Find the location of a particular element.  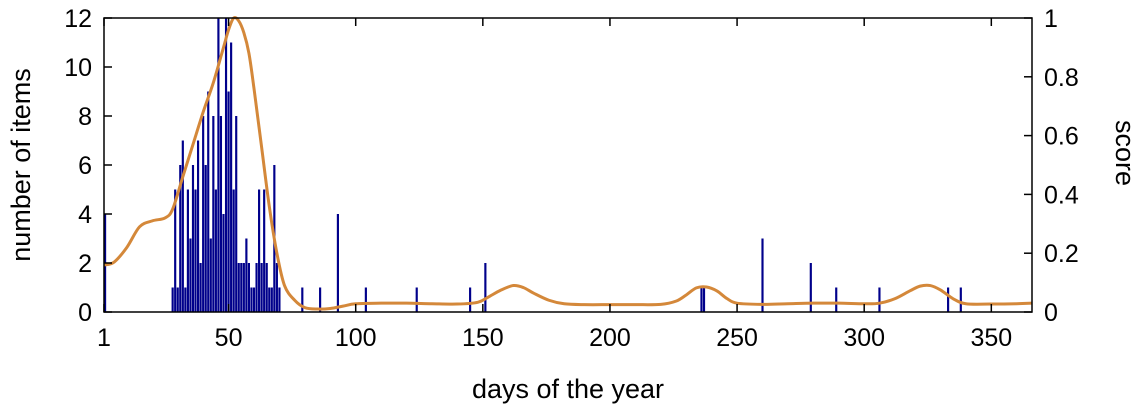

x-tick-label: 150 is located at coordinates (483, 338).